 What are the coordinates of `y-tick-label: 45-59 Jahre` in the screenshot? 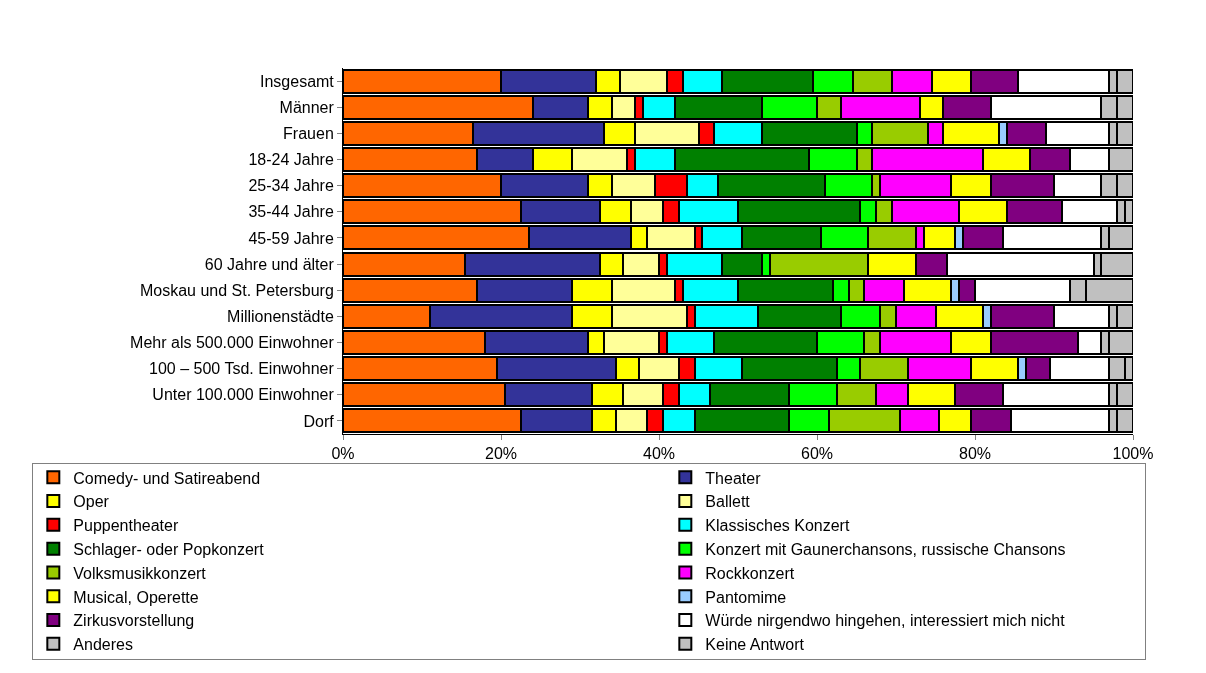 It's located at (291, 238).